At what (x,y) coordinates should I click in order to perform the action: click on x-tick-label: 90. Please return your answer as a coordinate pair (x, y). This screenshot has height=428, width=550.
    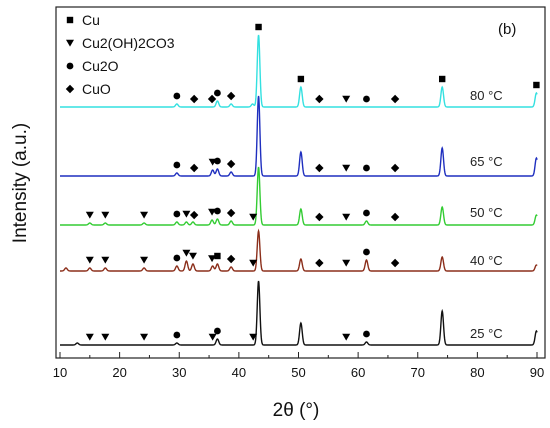
    Looking at the image, I should click on (537, 372).